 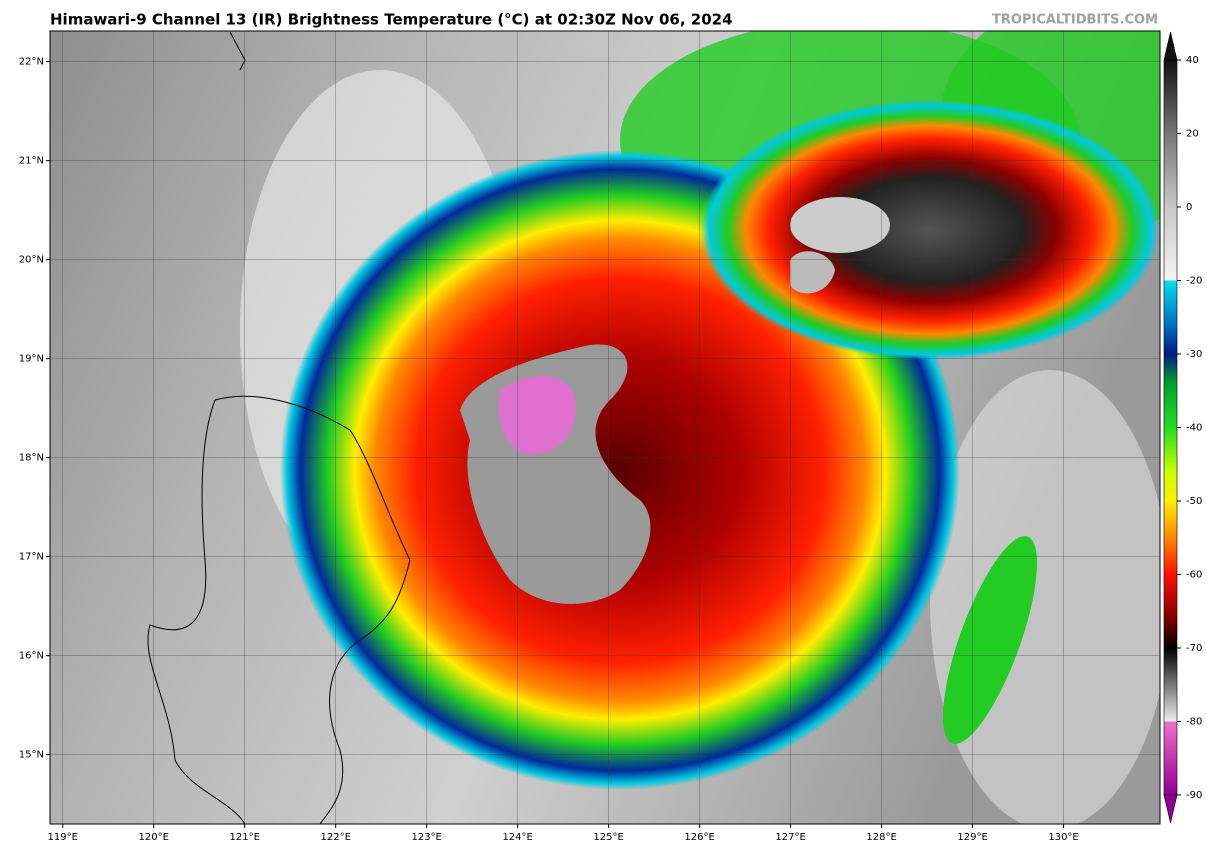 What do you see at coordinates (1194, 354) in the screenshot?
I see `colorbar-tick-label: -30` at bounding box center [1194, 354].